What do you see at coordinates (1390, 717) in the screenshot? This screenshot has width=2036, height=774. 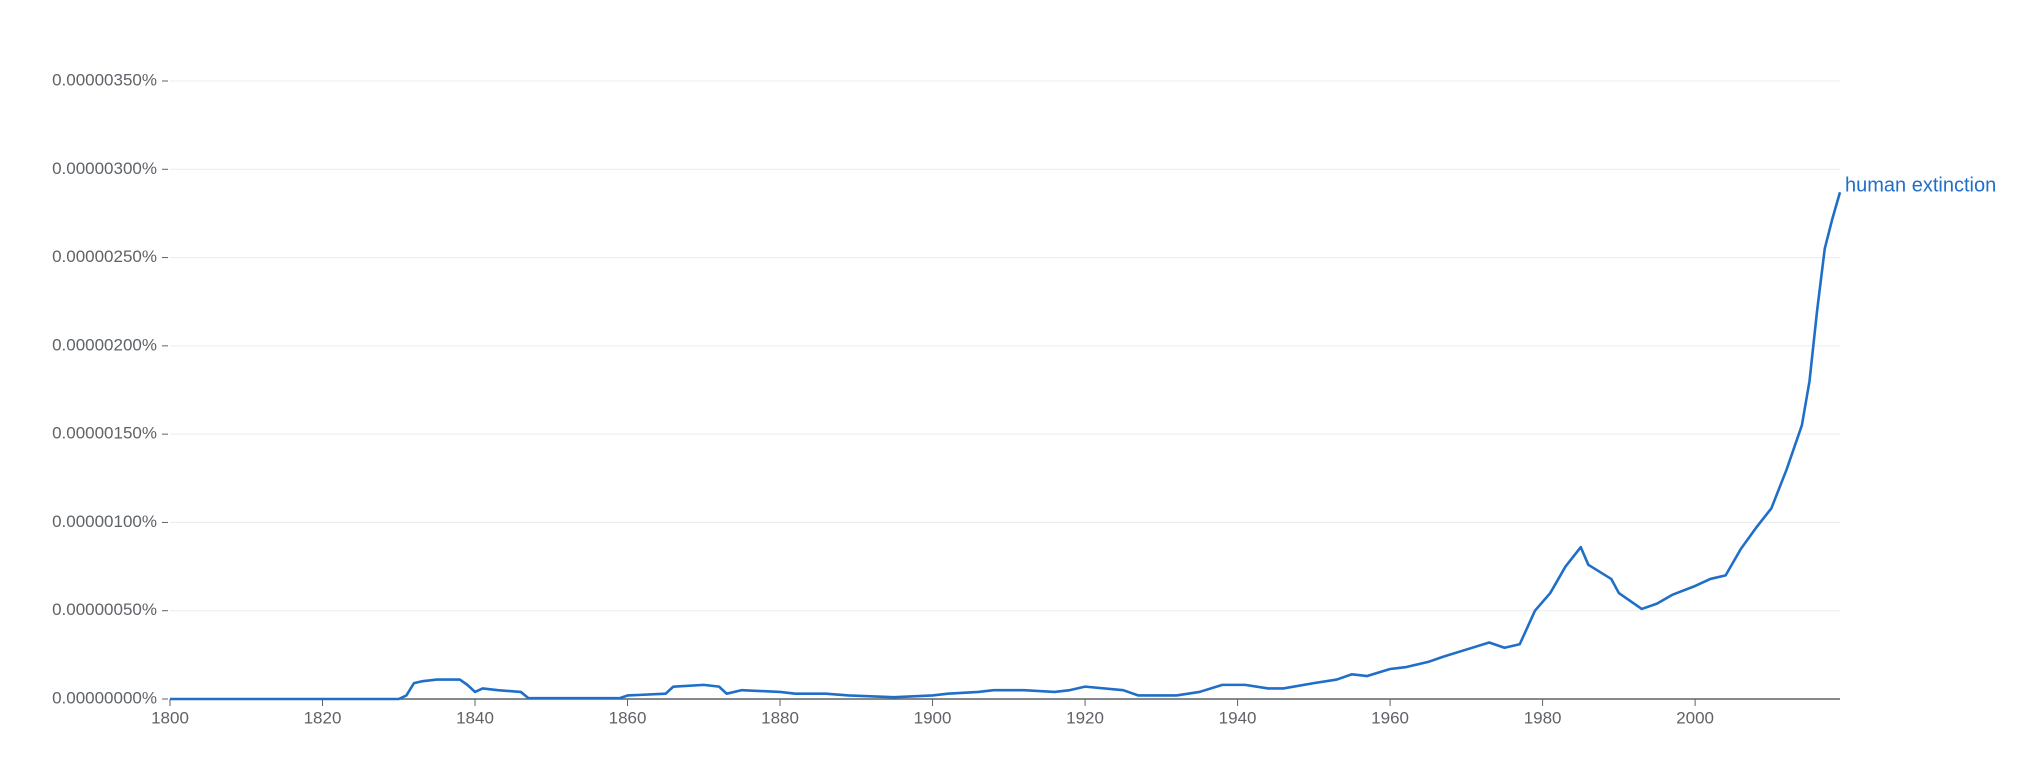 I see `x-tick-label: 1960` at bounding box center [1390, 717].